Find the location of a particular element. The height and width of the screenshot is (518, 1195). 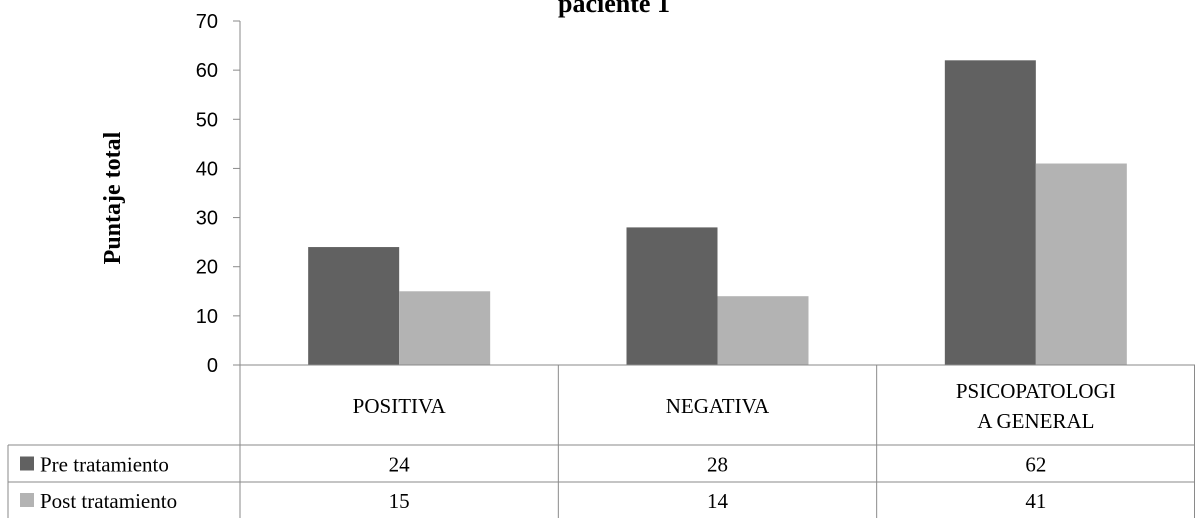

y-tick-label: 70 is located at coordinates (207, 22).